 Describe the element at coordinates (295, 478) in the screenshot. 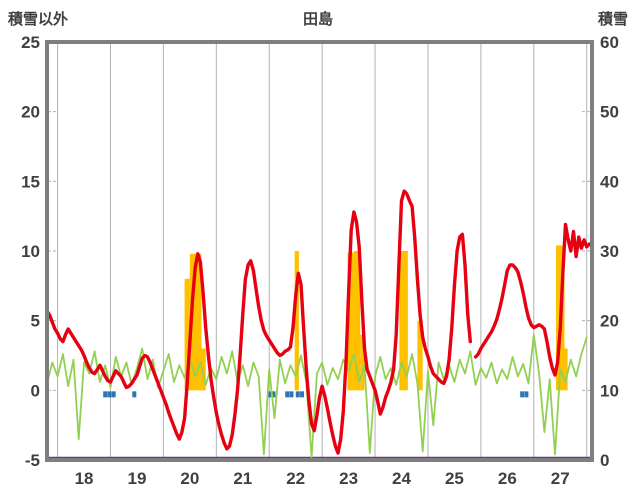

I see `svg-text: 22` at that location.